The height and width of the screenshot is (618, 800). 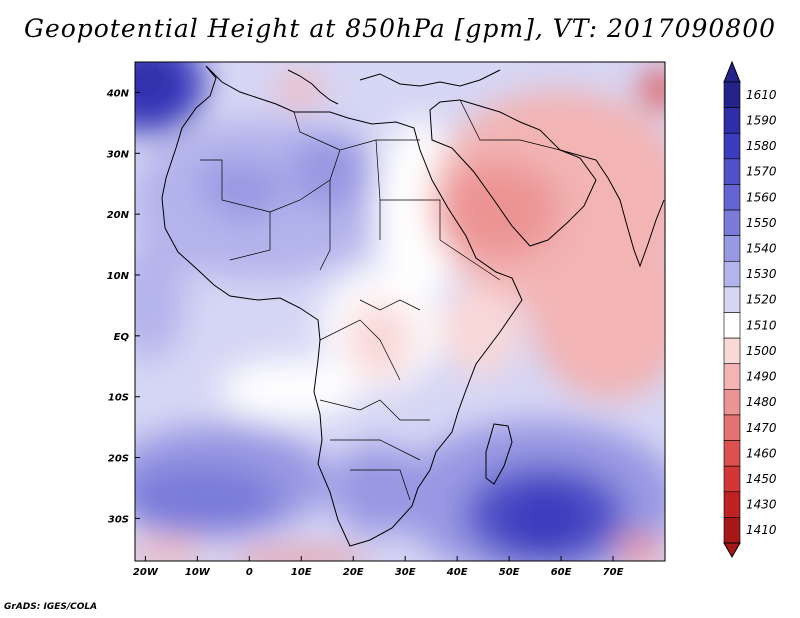 What do you see at coordinates (761, 530) in the screenshot?
I see `colorbar-label: 1410` at bounding box center [761, 530].